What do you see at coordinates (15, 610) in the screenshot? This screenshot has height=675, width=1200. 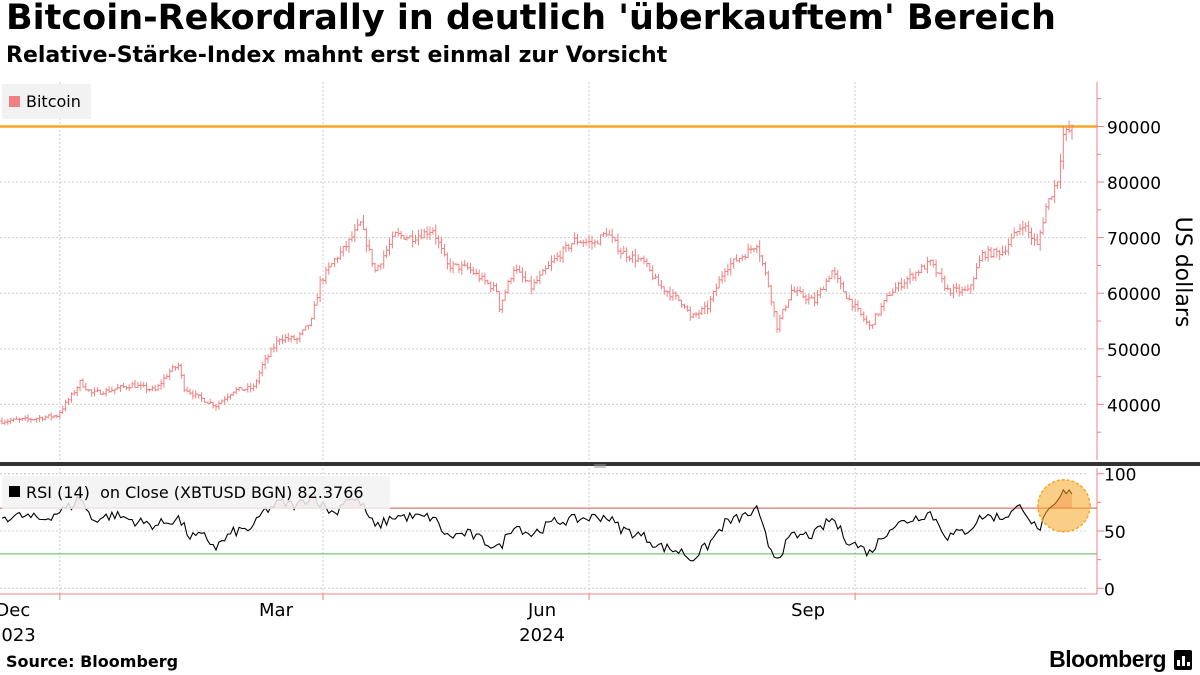 I see `x-tick-label-dec: Dec` at bounding box center [15, 610].